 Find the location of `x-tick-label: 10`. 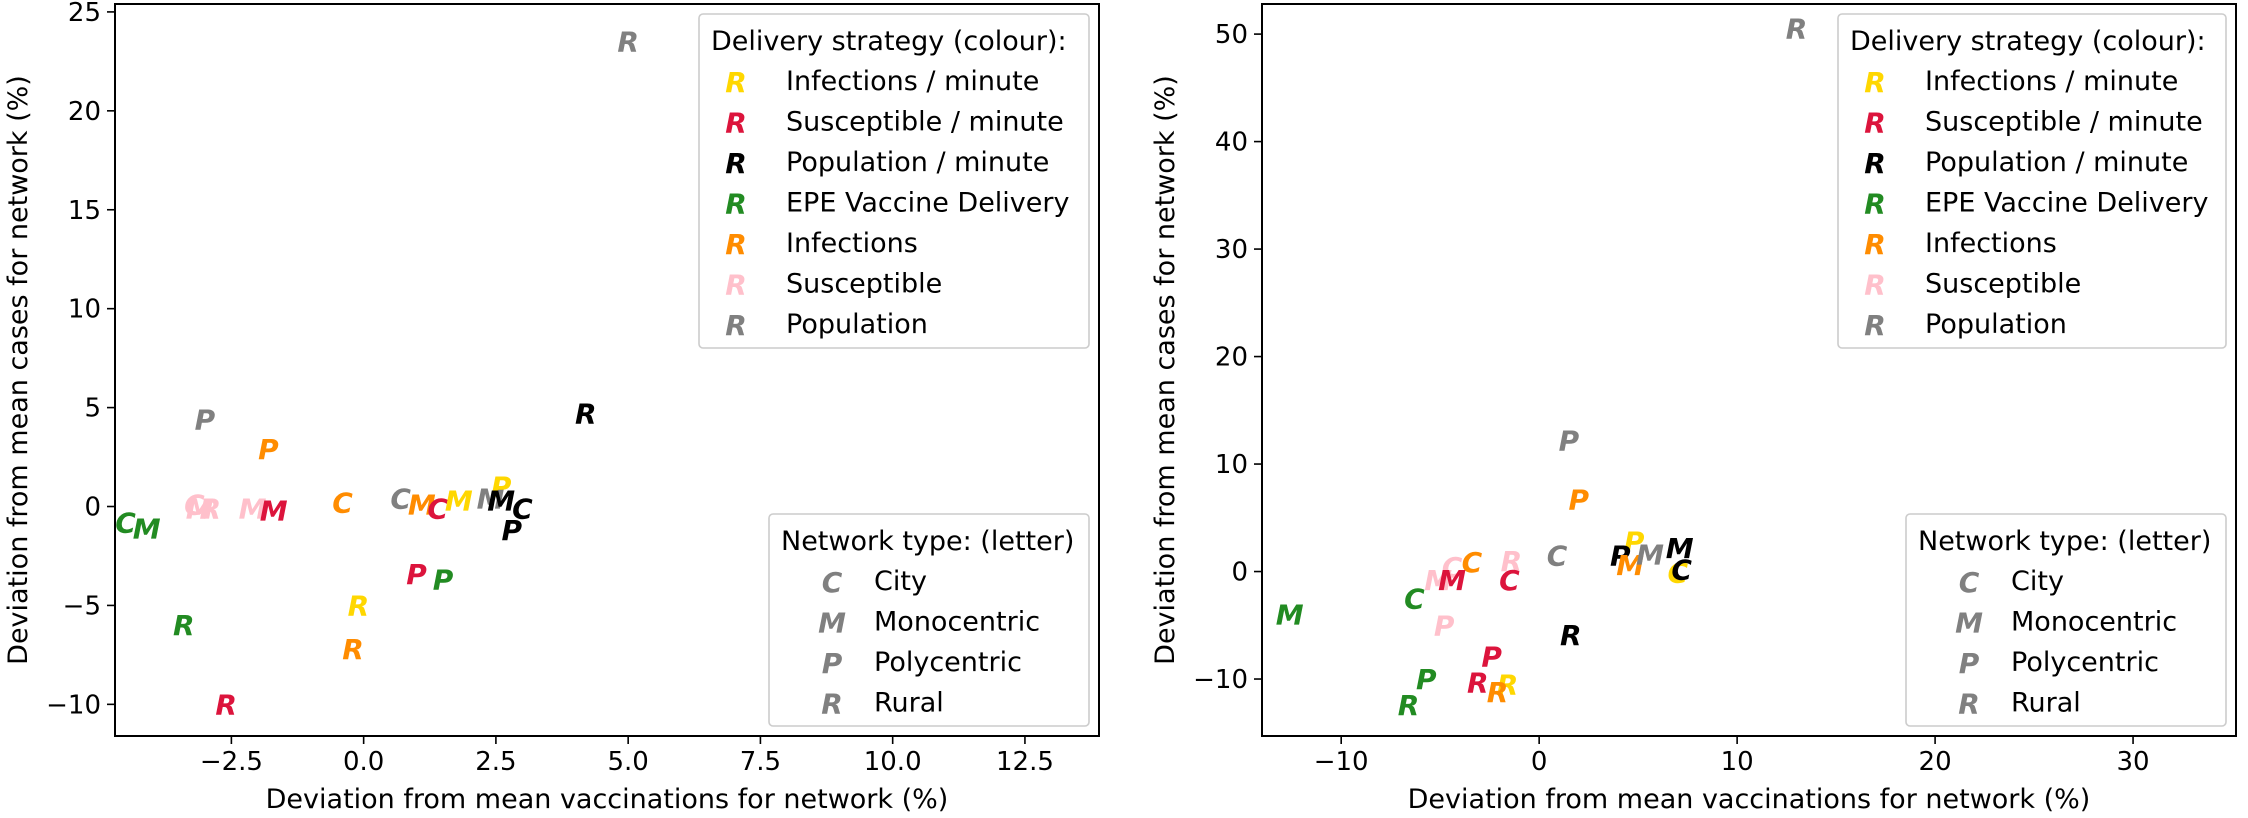

x-tick-label: 10 is located at coordinates (1737, 762).